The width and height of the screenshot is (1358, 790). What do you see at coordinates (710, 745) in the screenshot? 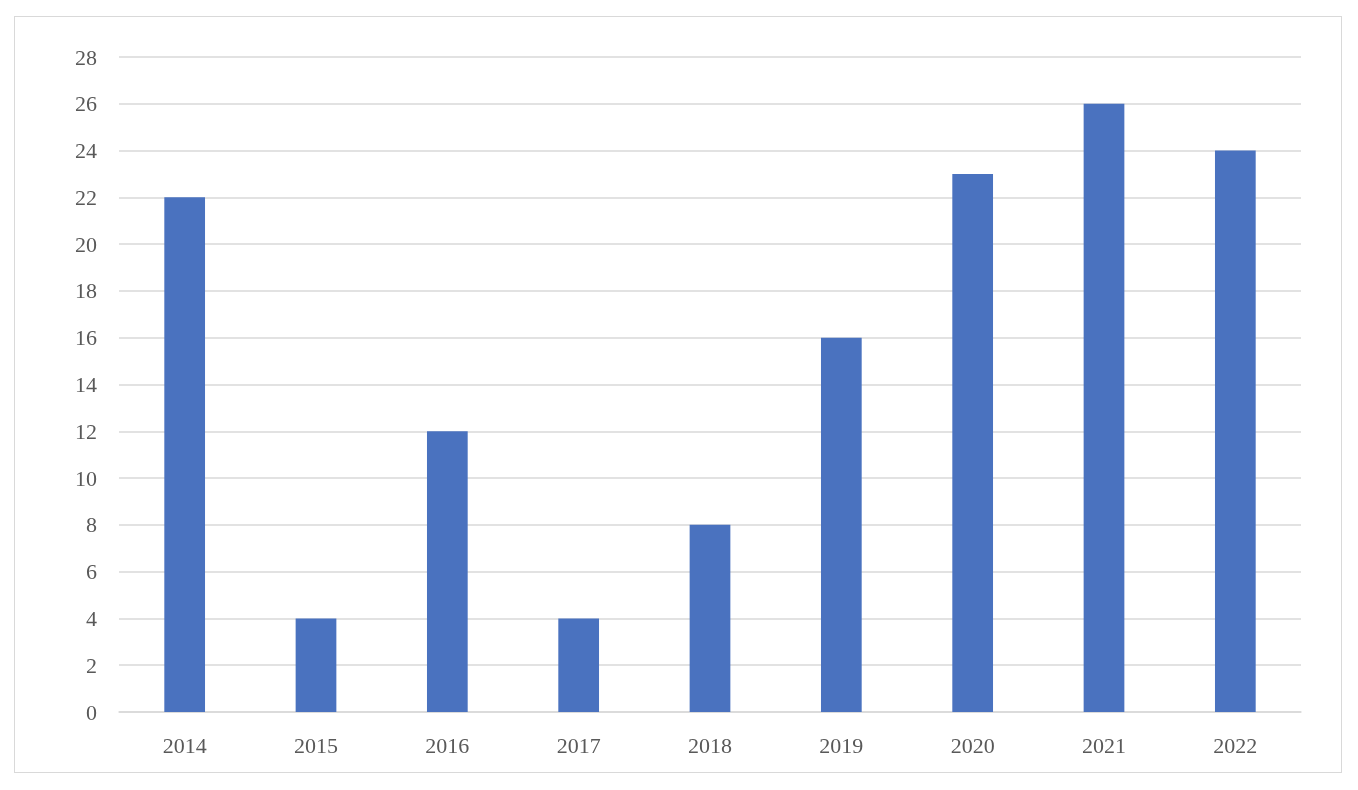
I see `x-tick-label: 2018` at bounding box center [710, 745].